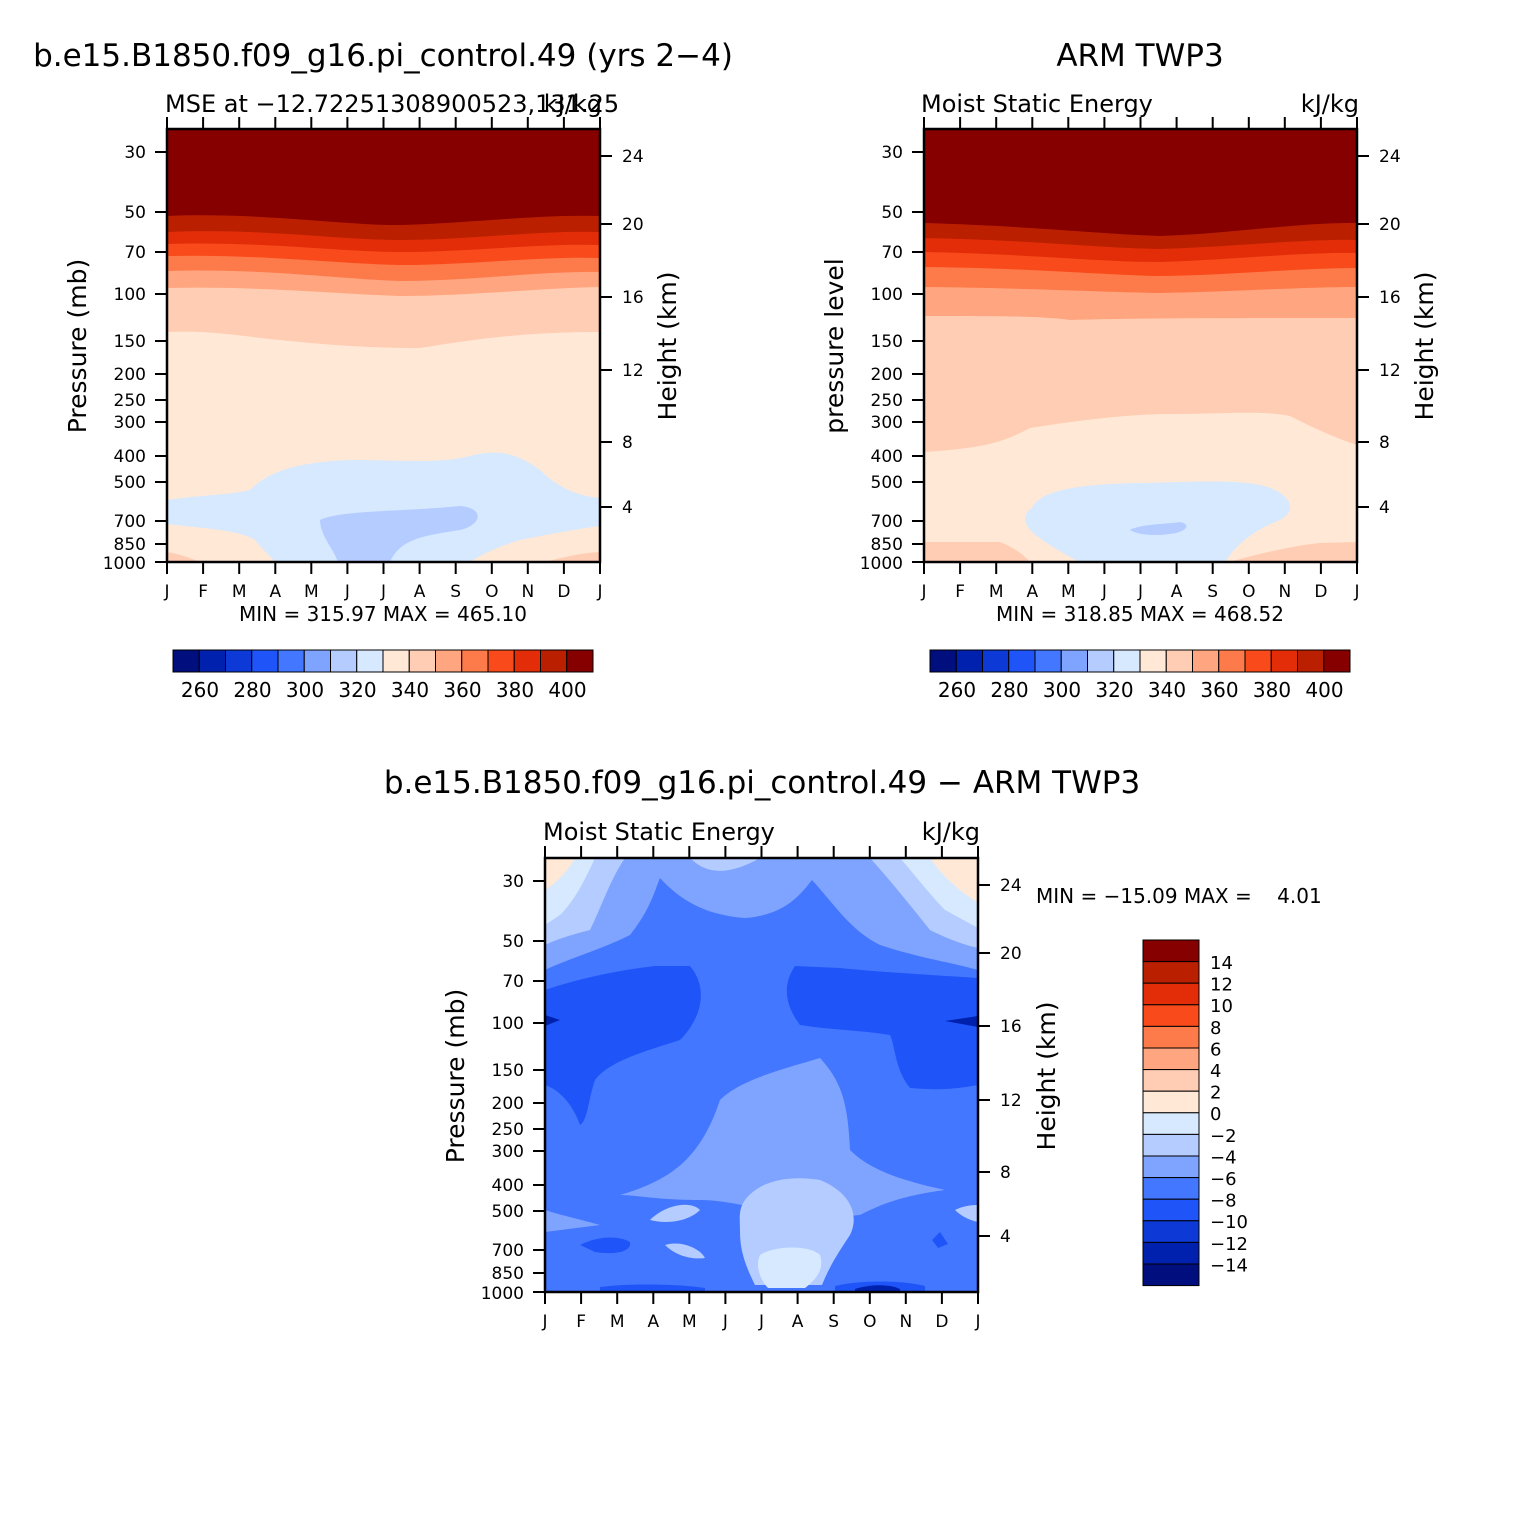 The width and height of the screenshot is (1524, 1524). I want to click on y-tick-label: 150, so click(887, 342).